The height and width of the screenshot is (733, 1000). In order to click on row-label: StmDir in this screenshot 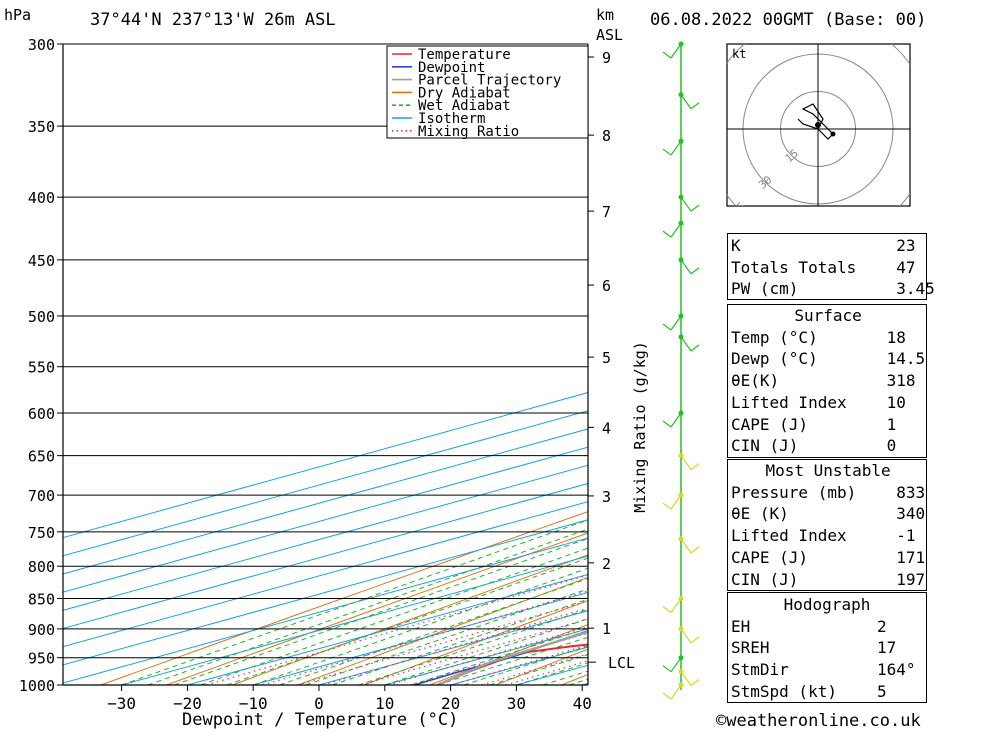, I will do `click(760, 670)`.